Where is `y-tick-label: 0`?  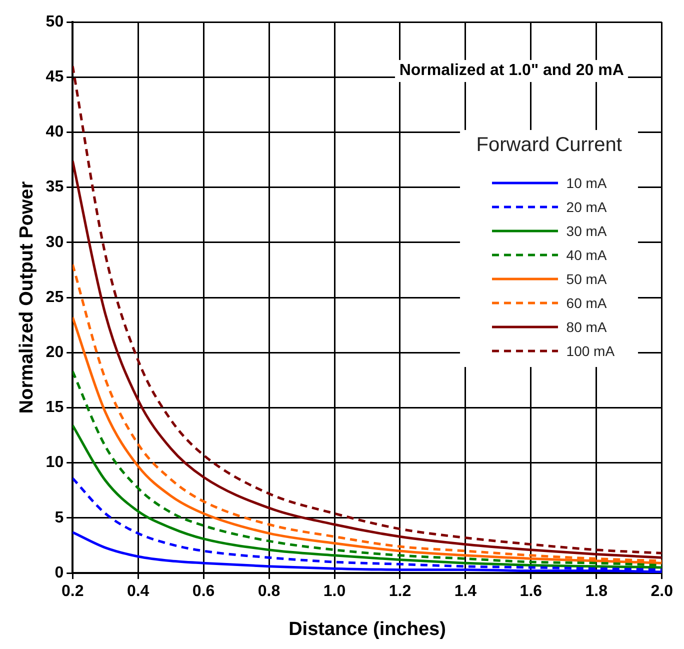 y-tick-label: 0 is located at coordinates (59, 573).